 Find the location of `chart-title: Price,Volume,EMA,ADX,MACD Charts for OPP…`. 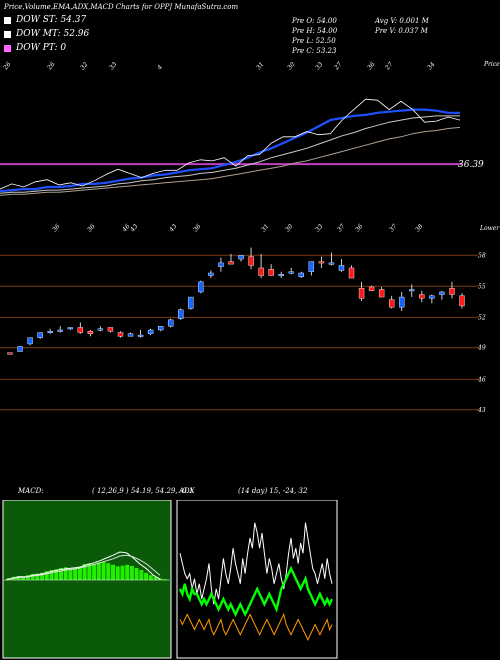

chart-title: Price,Volume,EMA,ADX,MACD Charts for OPP… is located at coordinates (121, 7).